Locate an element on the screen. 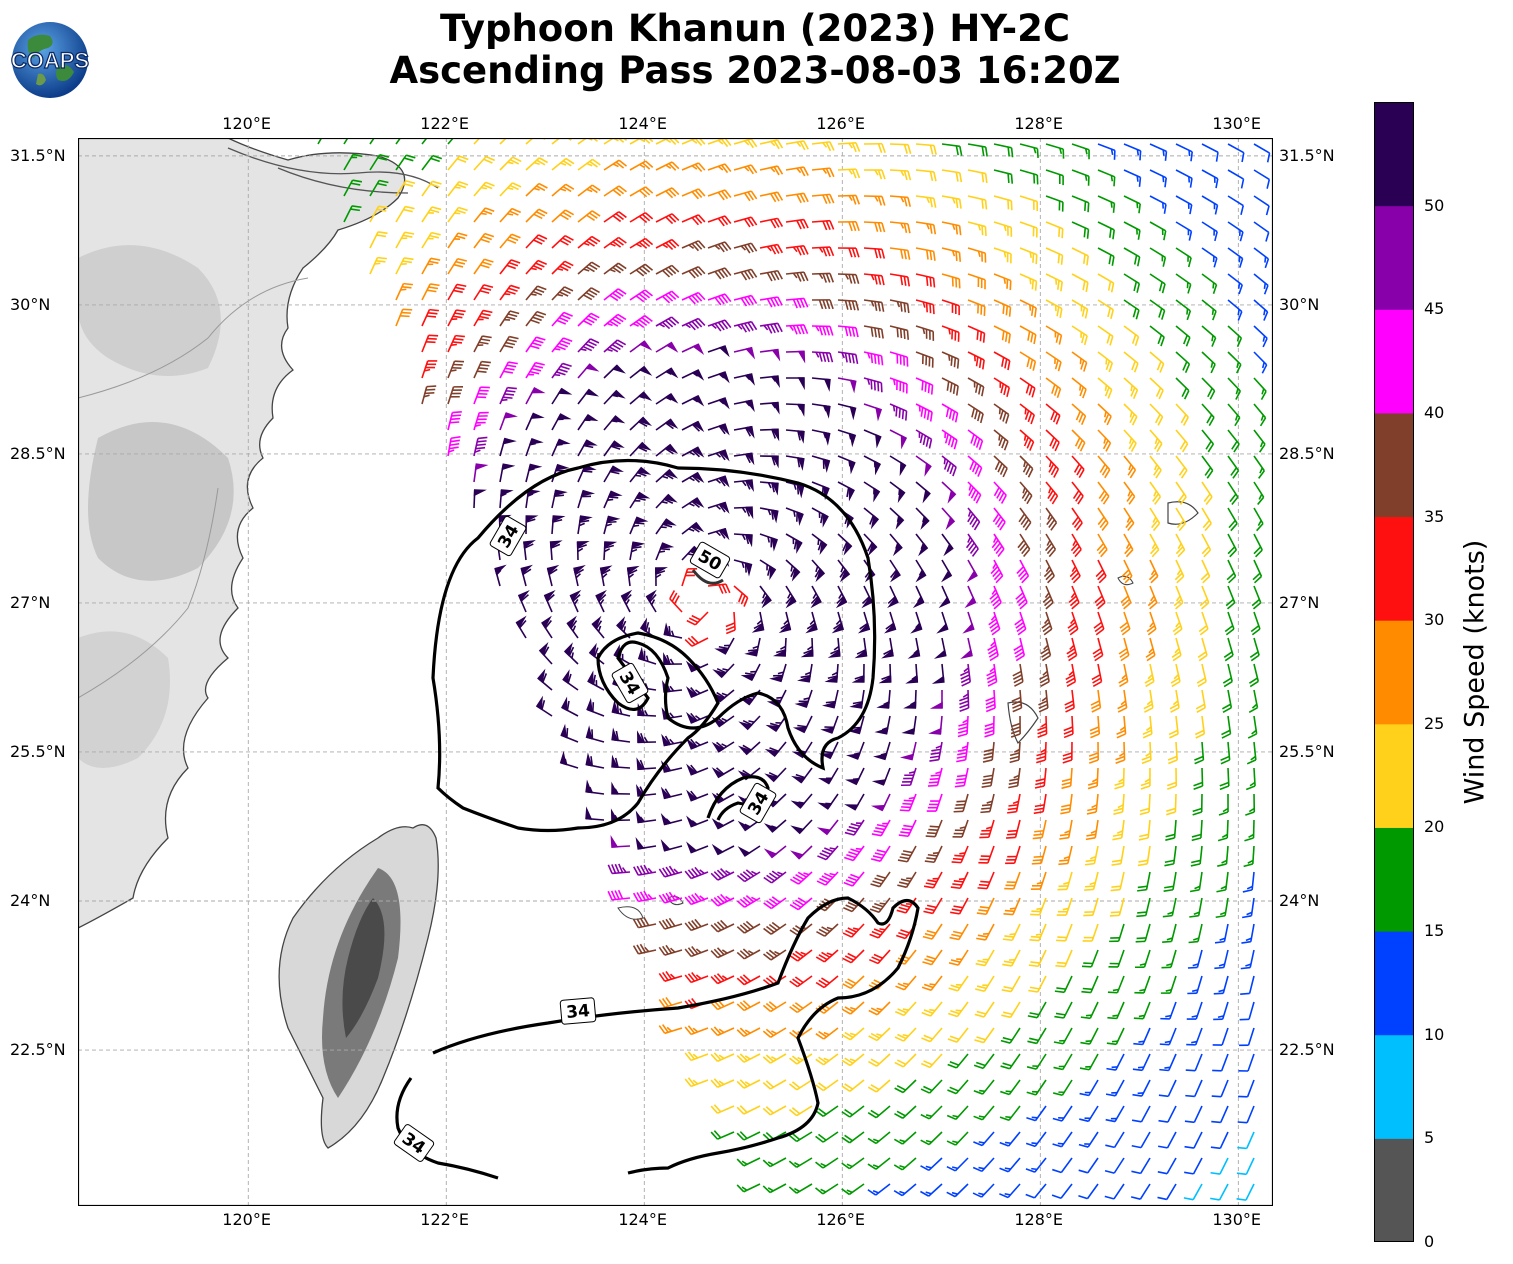 This screenshot has height=1264, width=1513. lat-tick-label: 28.5°N is located at coordinates (1307, 453).